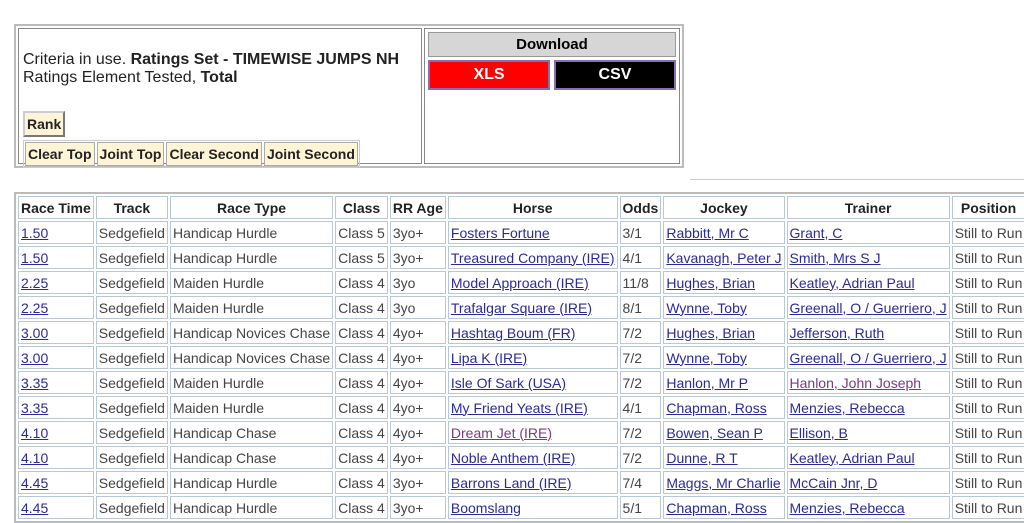 The height and width of the screenshot is (523, 1024). What do you see at coordinates (552, 96) in the screenshot?
I see `download-box: Download XLS CSV` at bounding box center [552, 96].